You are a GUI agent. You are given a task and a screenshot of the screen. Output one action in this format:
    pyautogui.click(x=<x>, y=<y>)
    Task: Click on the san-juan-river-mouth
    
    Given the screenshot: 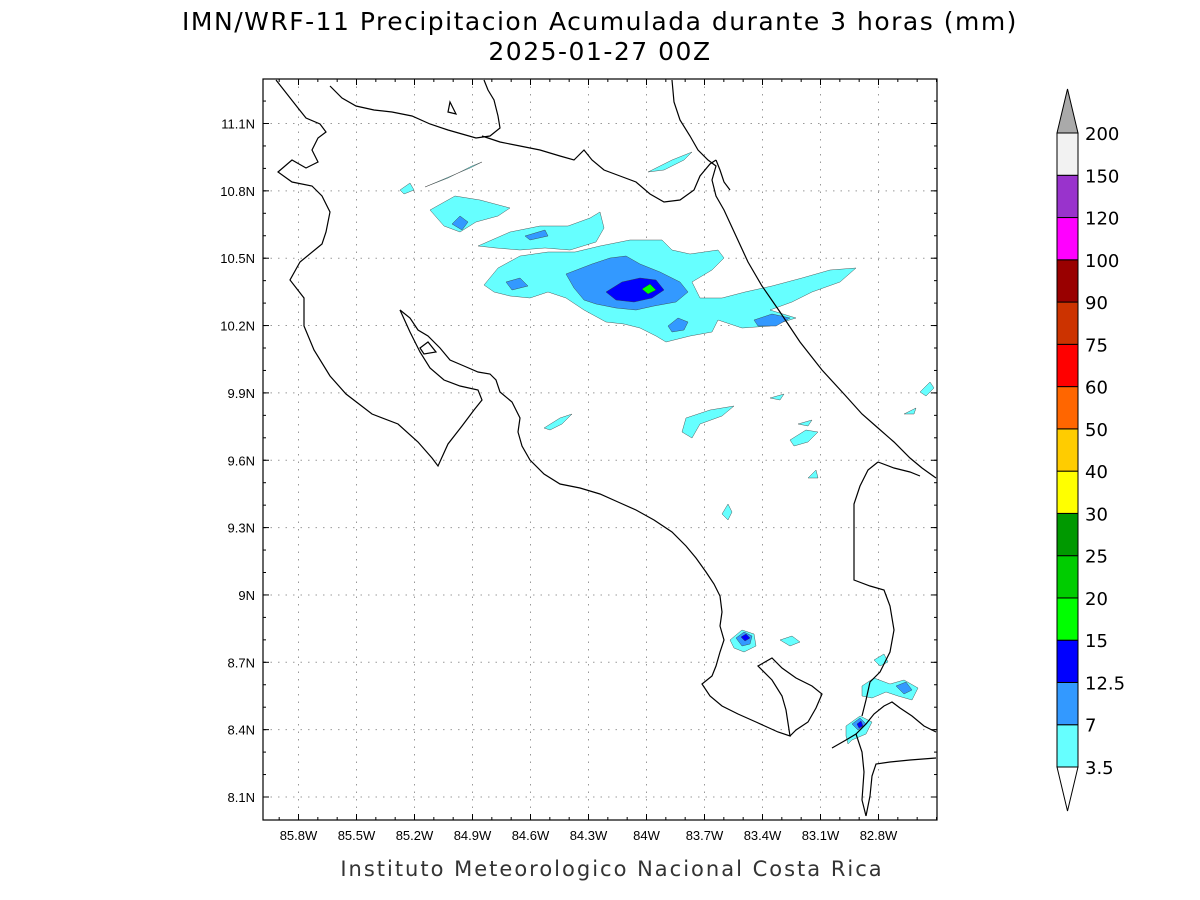 What is the action you would take?
    pyautogui.click(x=723, y=175)
    